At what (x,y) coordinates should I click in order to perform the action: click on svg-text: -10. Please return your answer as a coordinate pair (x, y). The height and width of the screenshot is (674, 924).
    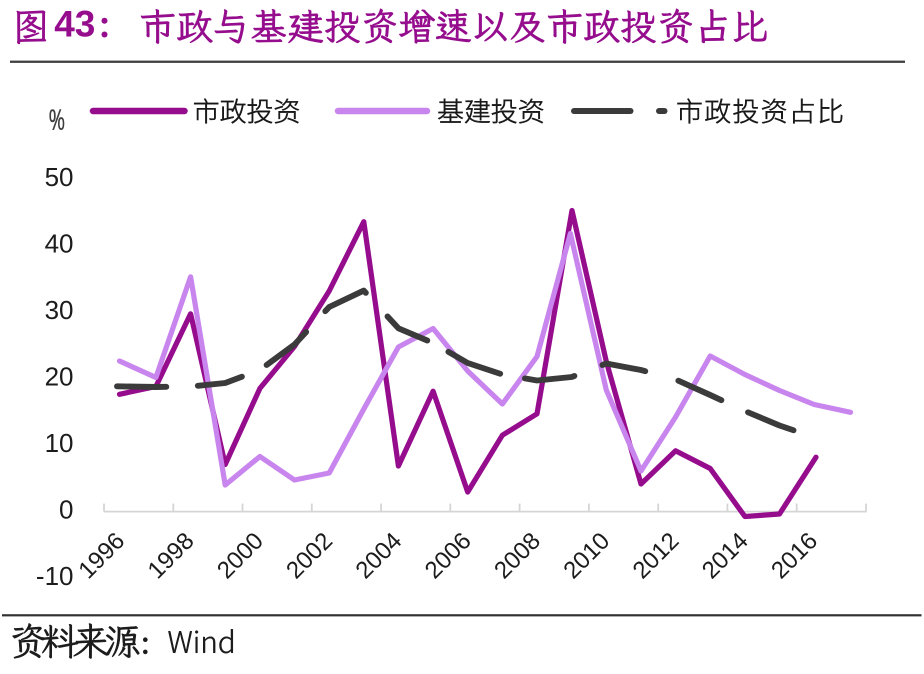
    Looking at the image, I should click on (55, 576).